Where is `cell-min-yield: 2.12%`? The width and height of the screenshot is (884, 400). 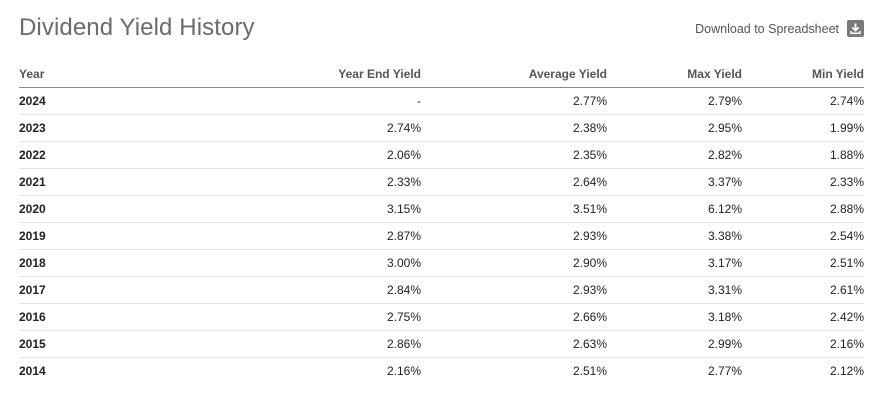
cell-min-yield: 2.12% is located at coordinates (846, 371).